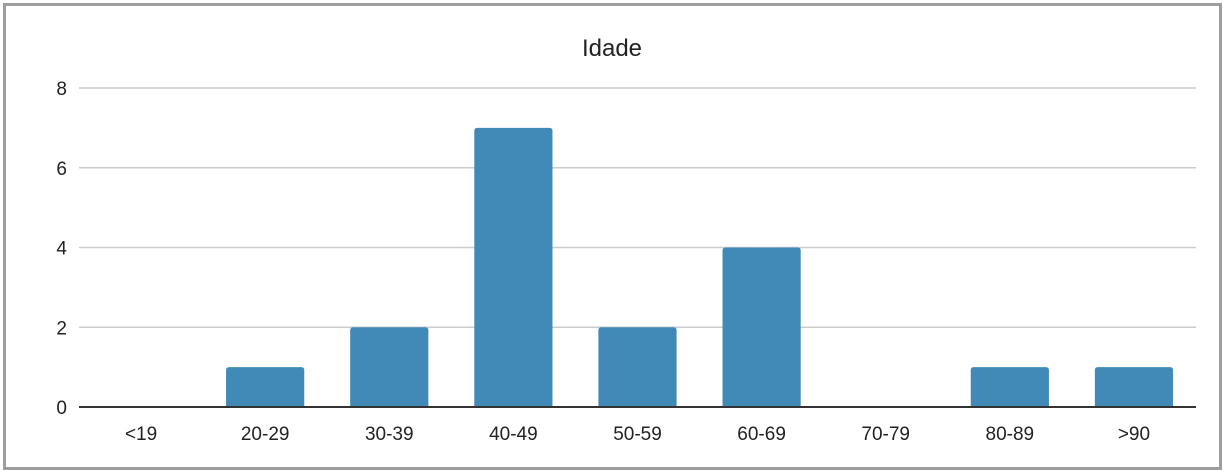  I want to click on y-tick-label: 8, so click(61, 89).